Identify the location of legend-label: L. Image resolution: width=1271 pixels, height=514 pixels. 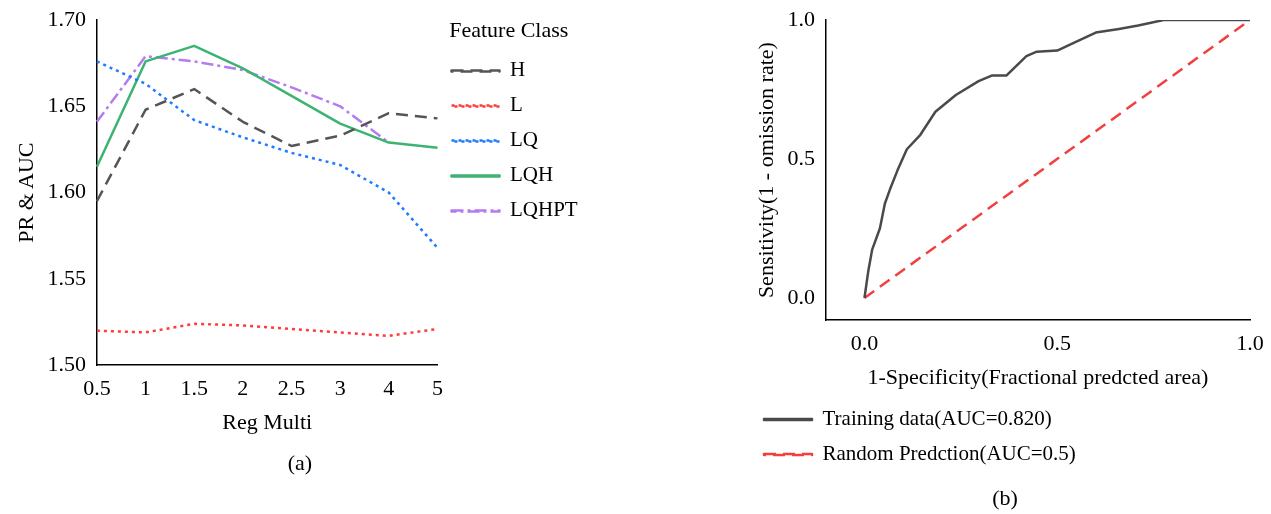
(516, 104).